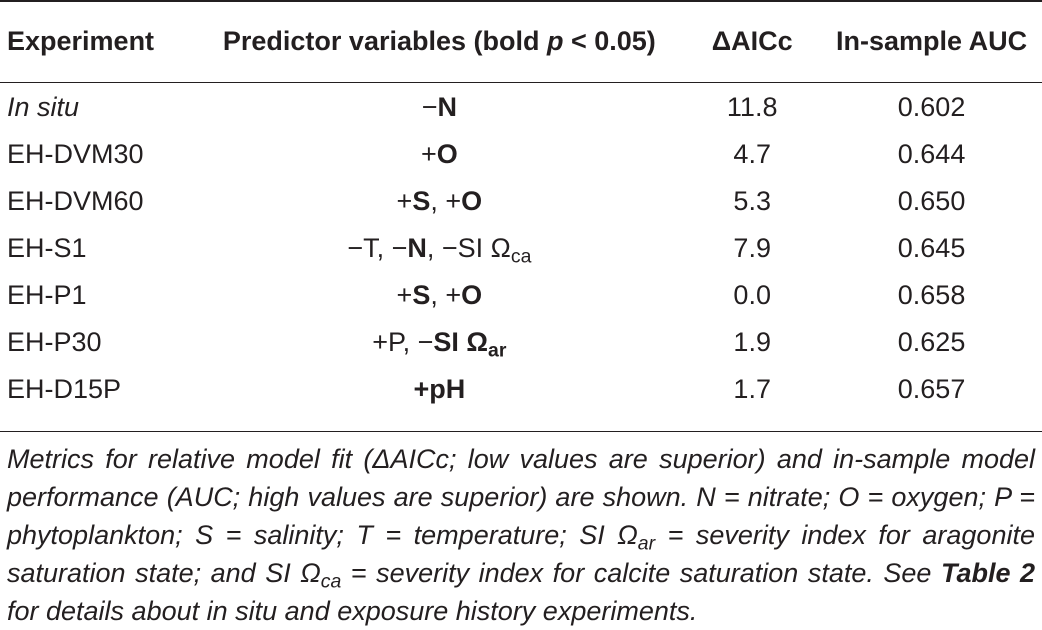  I want to click on predictor-segment: , −SI Ω, so click(468, 248).